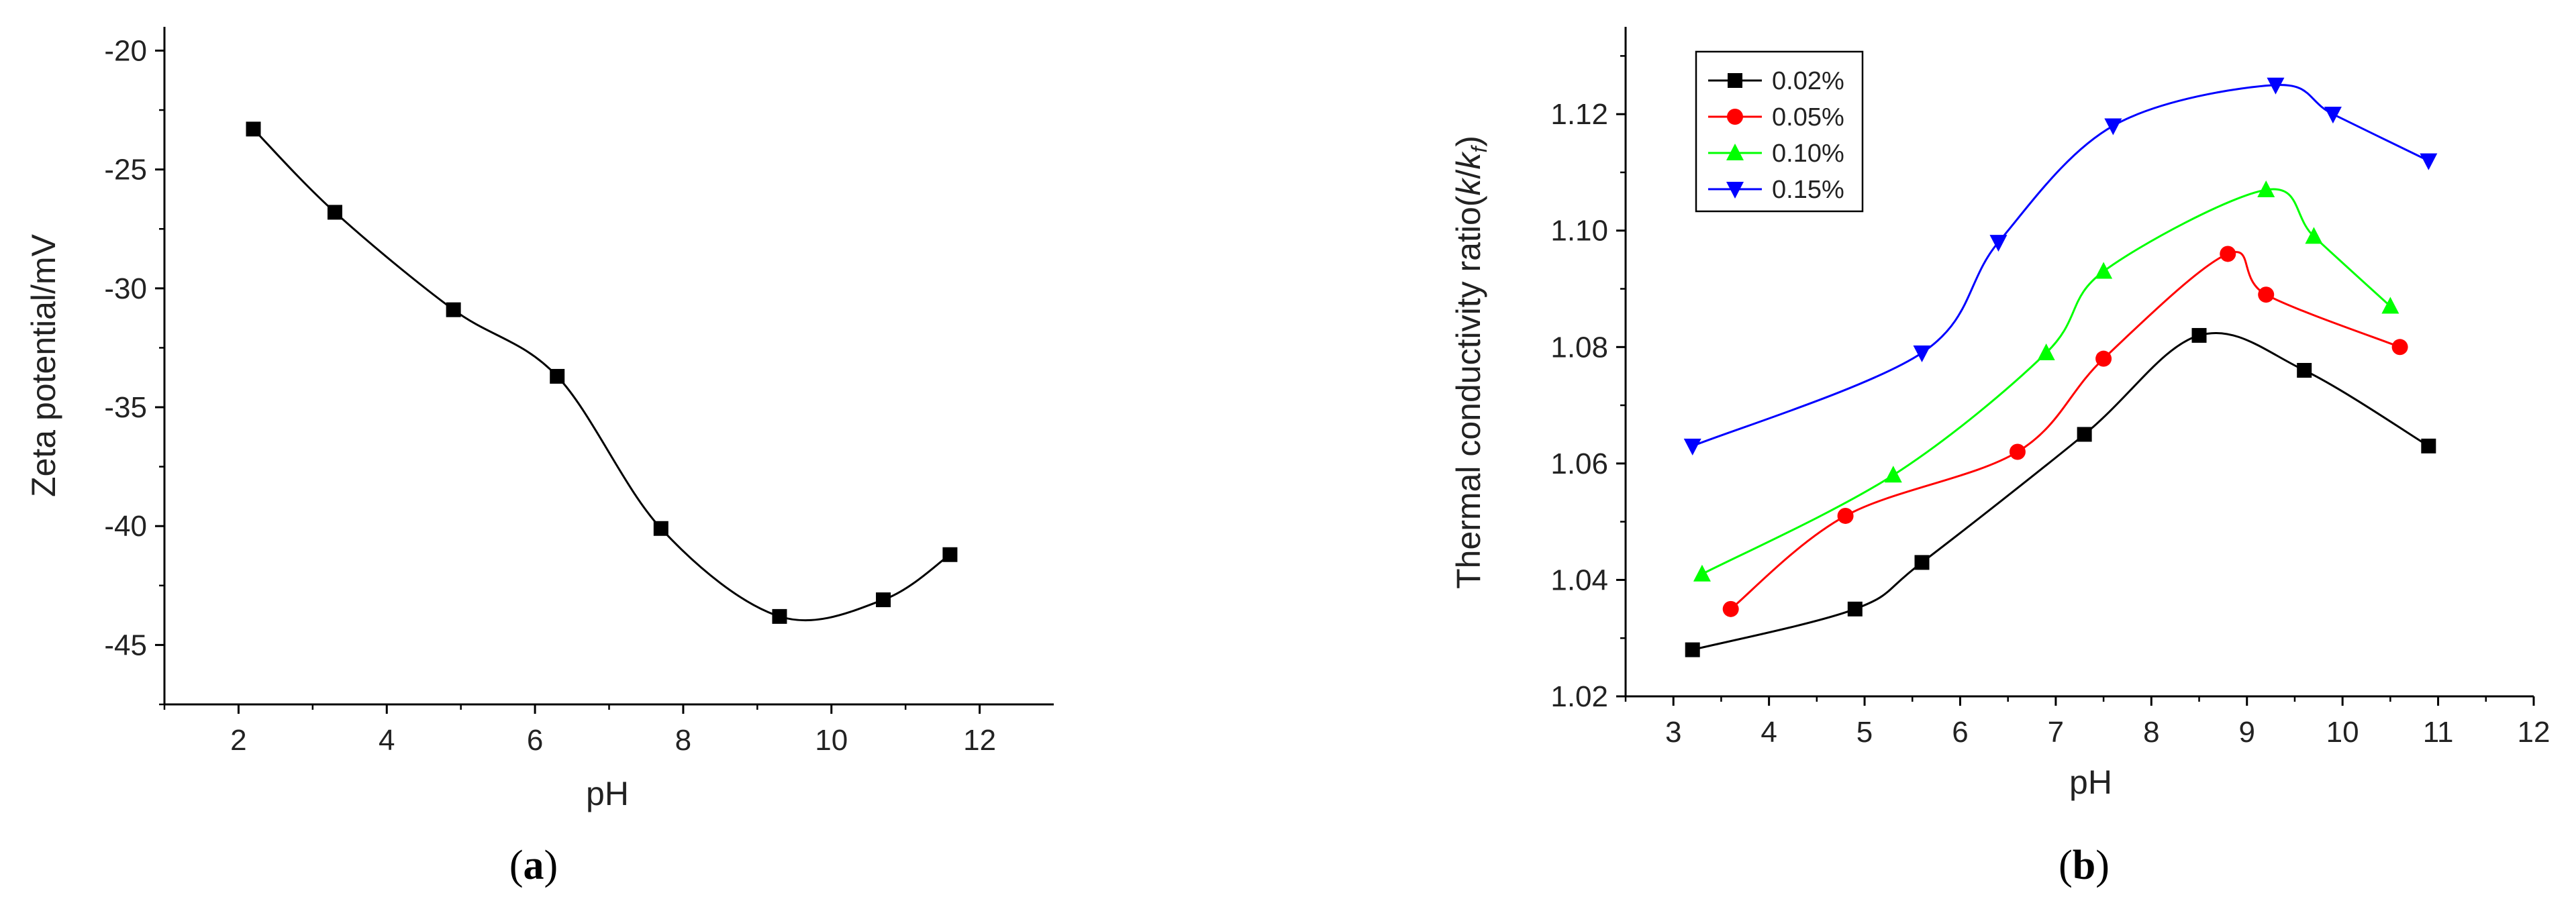 The width and height of the screenshot is (2576, 907). I want to click on chart-b-y-ticks: 1.02 1.04 1.06 1.08 1.10 1.12, so click(1588, 384).